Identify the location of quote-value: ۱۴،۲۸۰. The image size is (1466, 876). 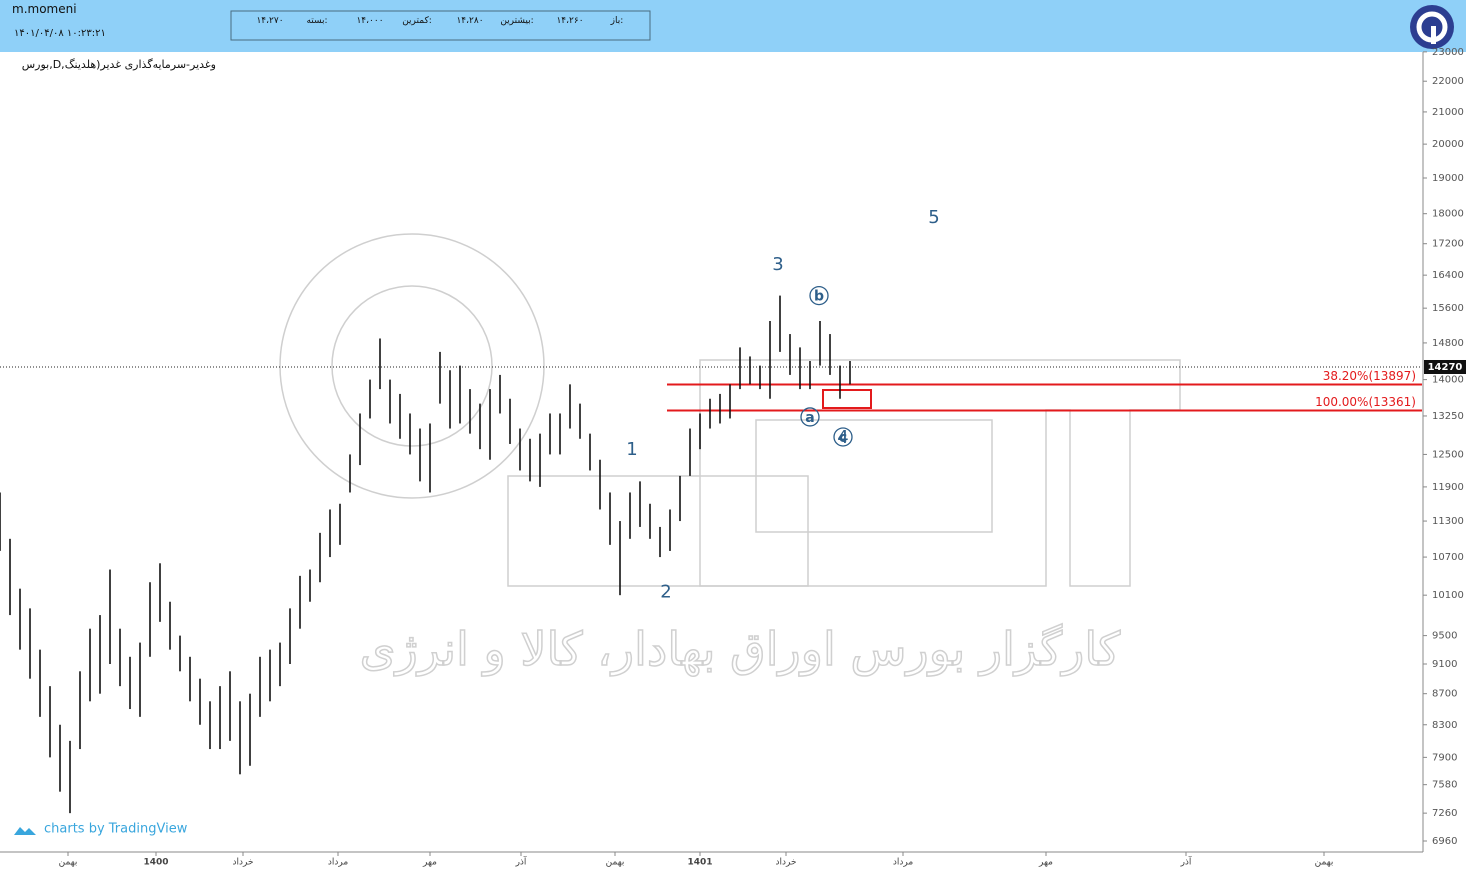
(469, 21).